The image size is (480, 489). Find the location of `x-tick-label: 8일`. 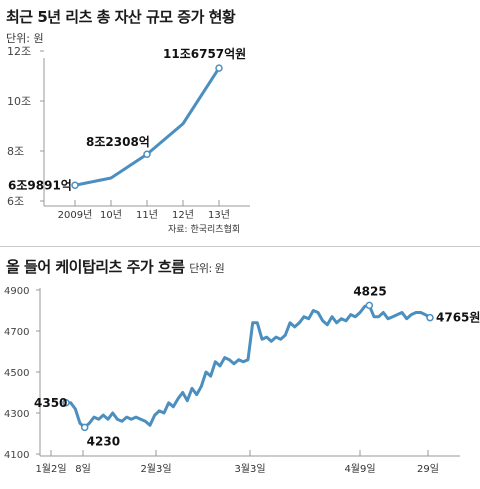

x-tick-label: 8일 is located at coordinates (83, 469).